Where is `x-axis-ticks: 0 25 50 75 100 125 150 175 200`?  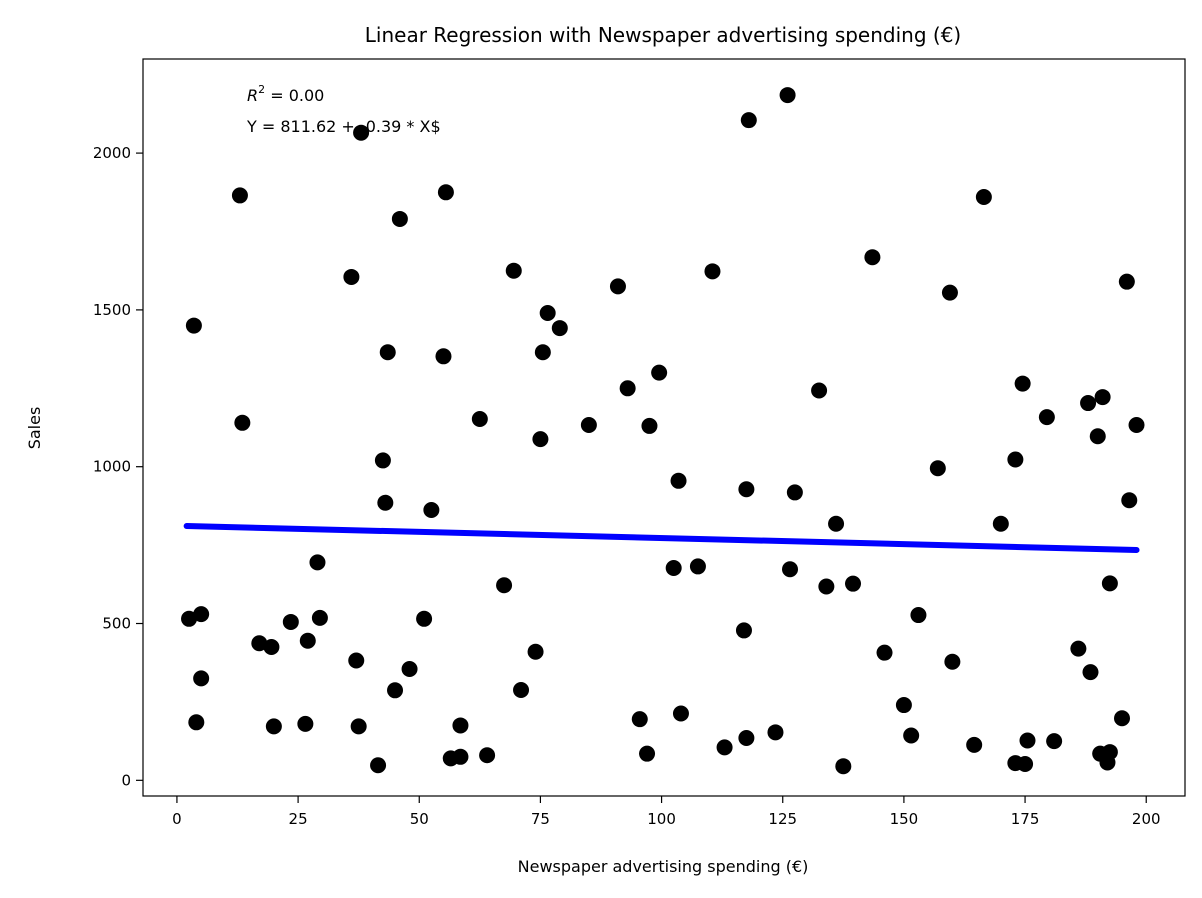
x-axis-ticks: 0 25 50 75 100 125 150 175 200 is located at coordinates (666, 812).